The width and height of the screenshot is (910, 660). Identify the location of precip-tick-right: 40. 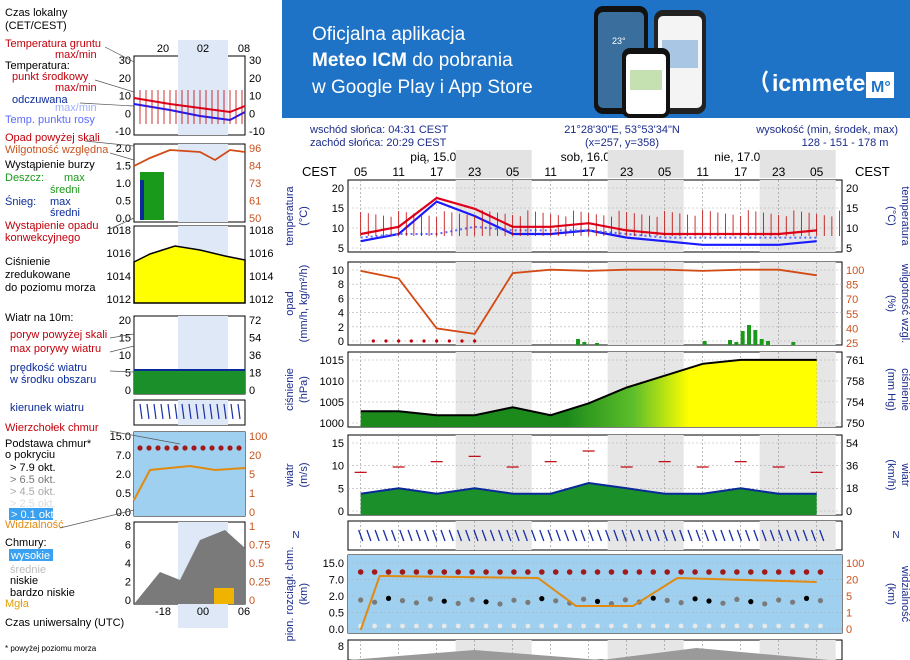
(852, 329).